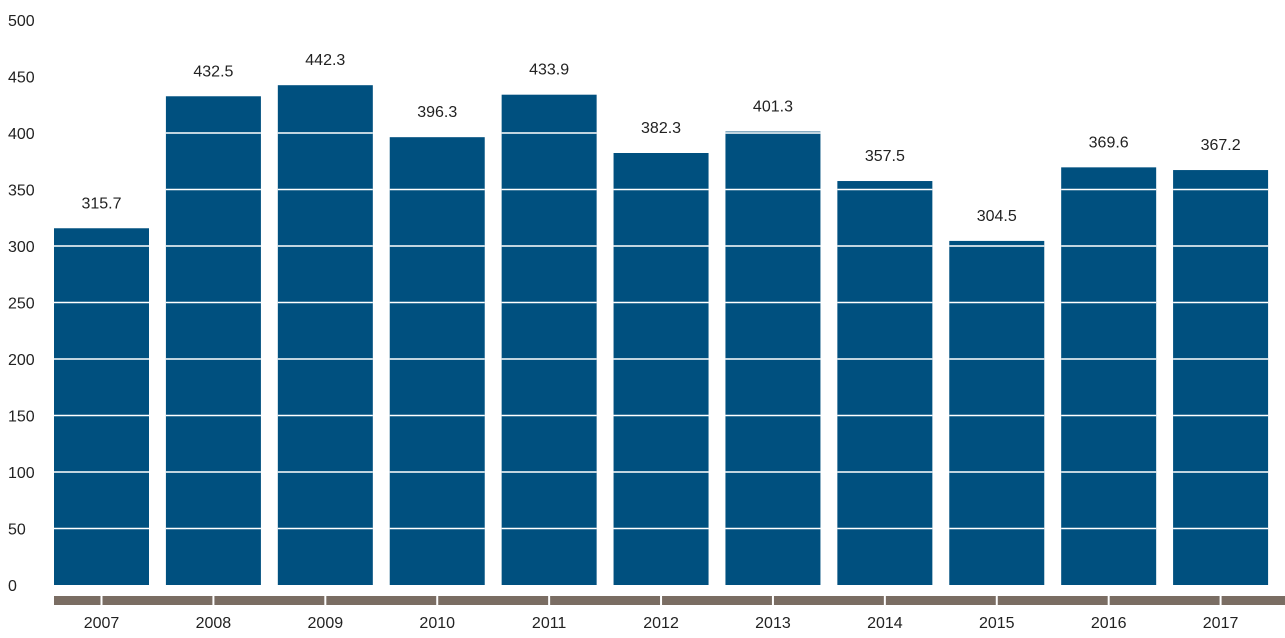 This screenshot has height=638, width=1285. Describe the element at coordinates (214, 623) in the screenshot. I see `x-tick-label-2008: 2008` at that location.